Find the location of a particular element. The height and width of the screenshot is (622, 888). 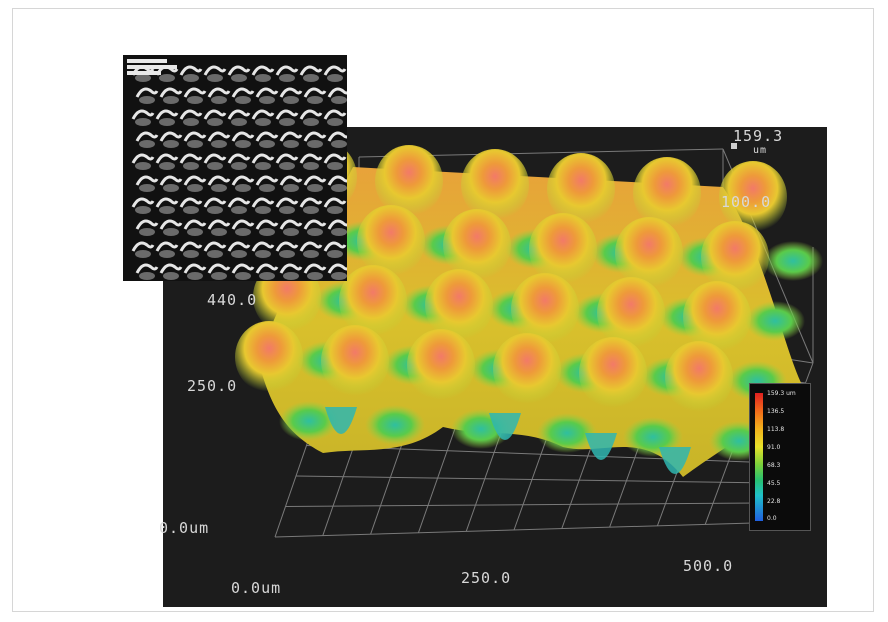

origin-x-label: 0.0um is located at coordinates (256, 588).